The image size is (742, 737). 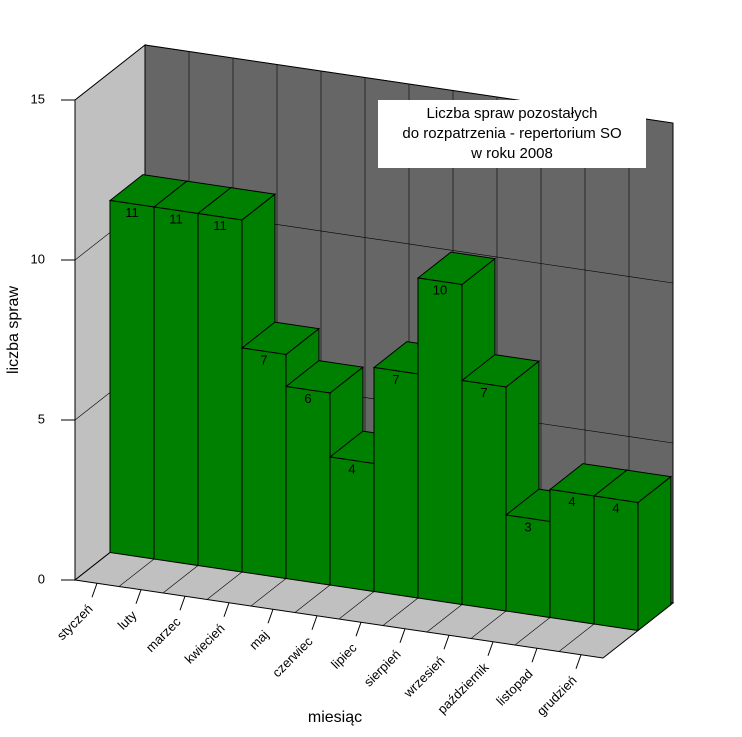 What do you see at coordinates (163, 634) in the screenshot?
I see `x-tick-label: marzec` at bounding box center [163, 634].